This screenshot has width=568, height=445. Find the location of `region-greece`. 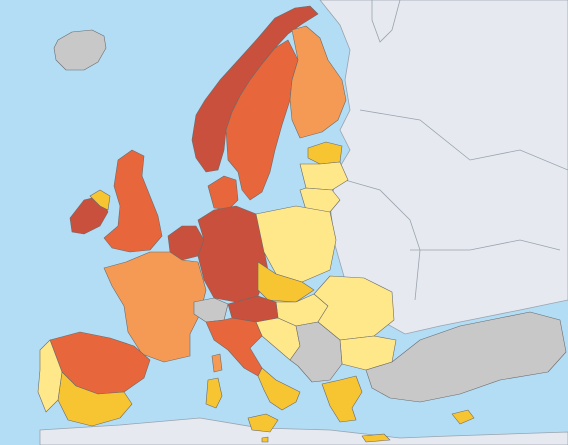

region-greece is located at coordinates (342, 399).